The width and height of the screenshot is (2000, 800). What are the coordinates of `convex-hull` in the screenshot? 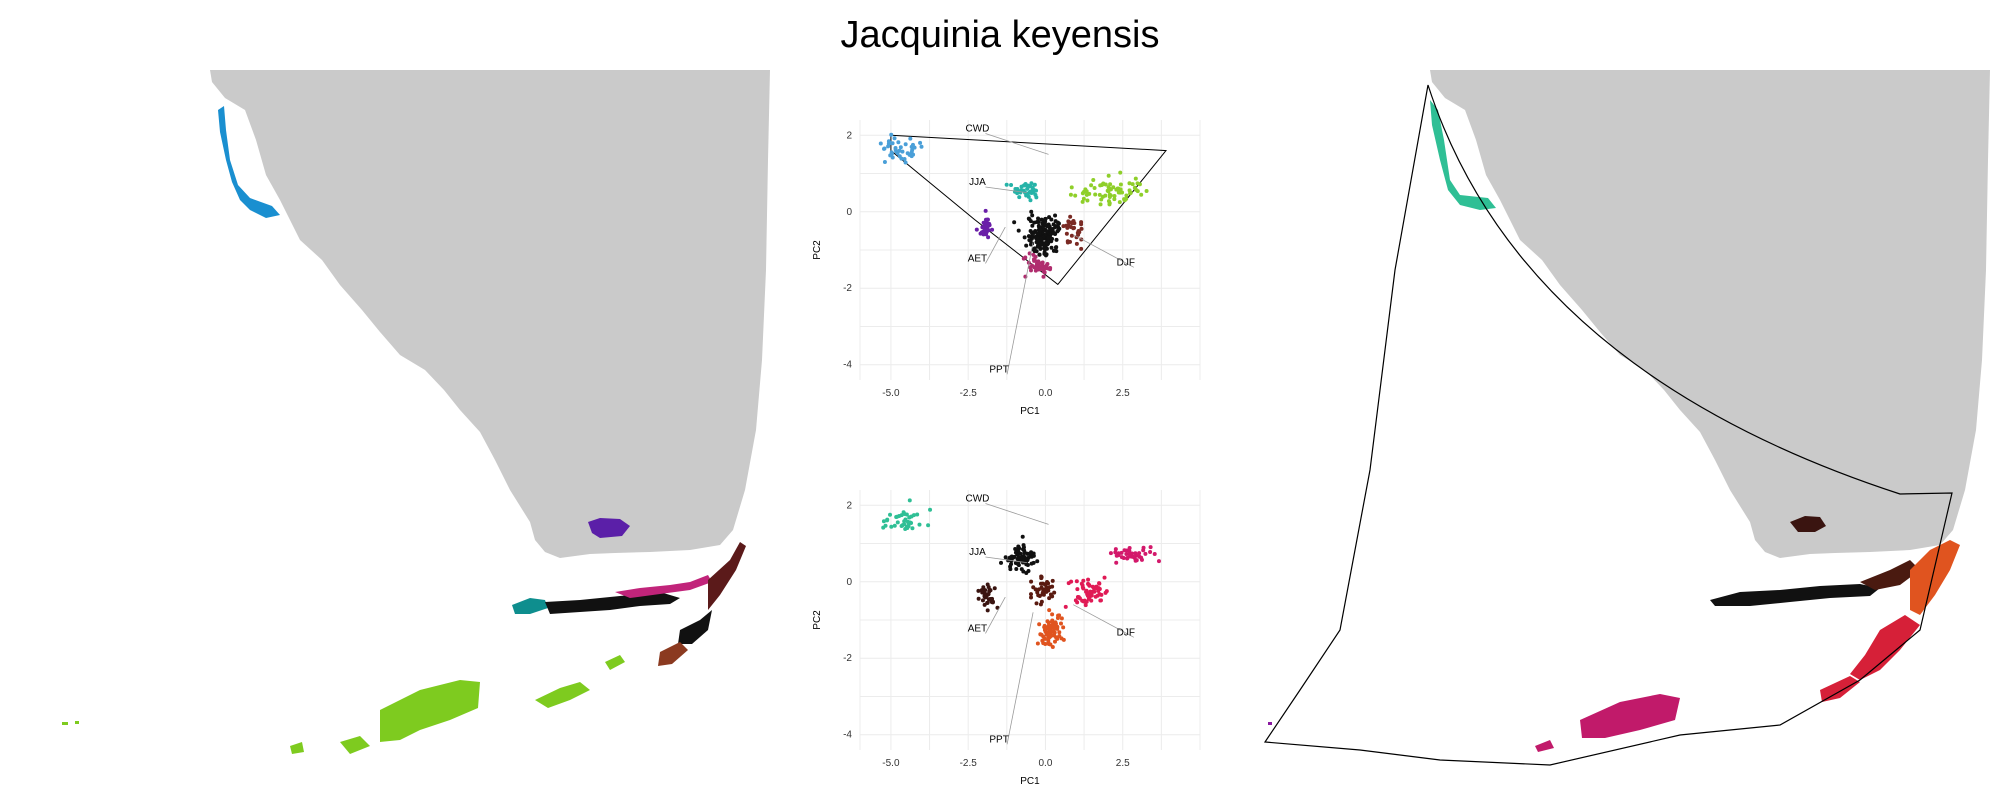 It's located at (1029, 210).